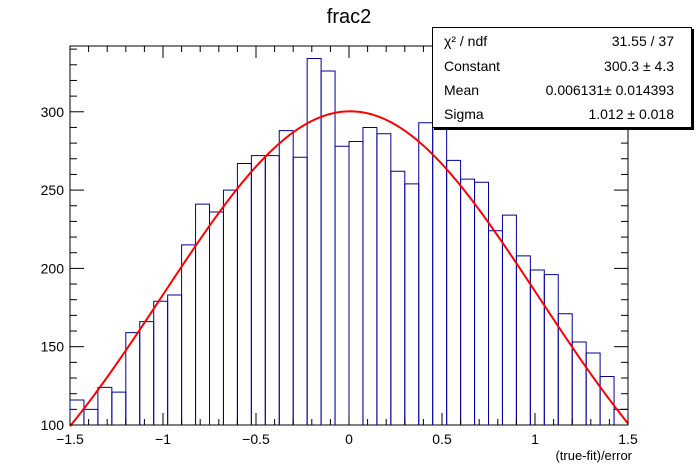 The width and height of the screenshot is (698, 476). What do you see at coordinates (53, 268) in the screenshot?
I see `y-tick-label: 200` at bounding box center [53, 268].